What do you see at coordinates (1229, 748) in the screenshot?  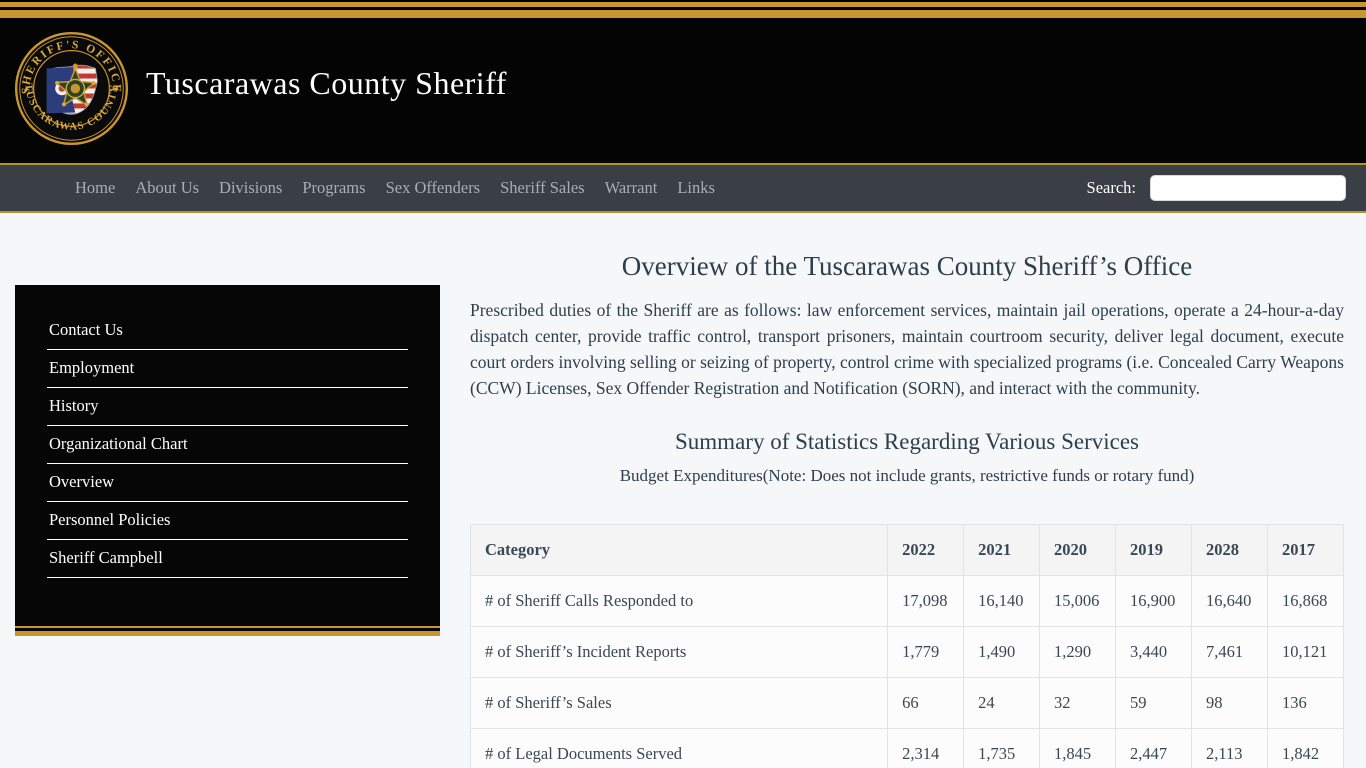 I see `table-cell-value: 2,113` at bounding box center [1229, 748].